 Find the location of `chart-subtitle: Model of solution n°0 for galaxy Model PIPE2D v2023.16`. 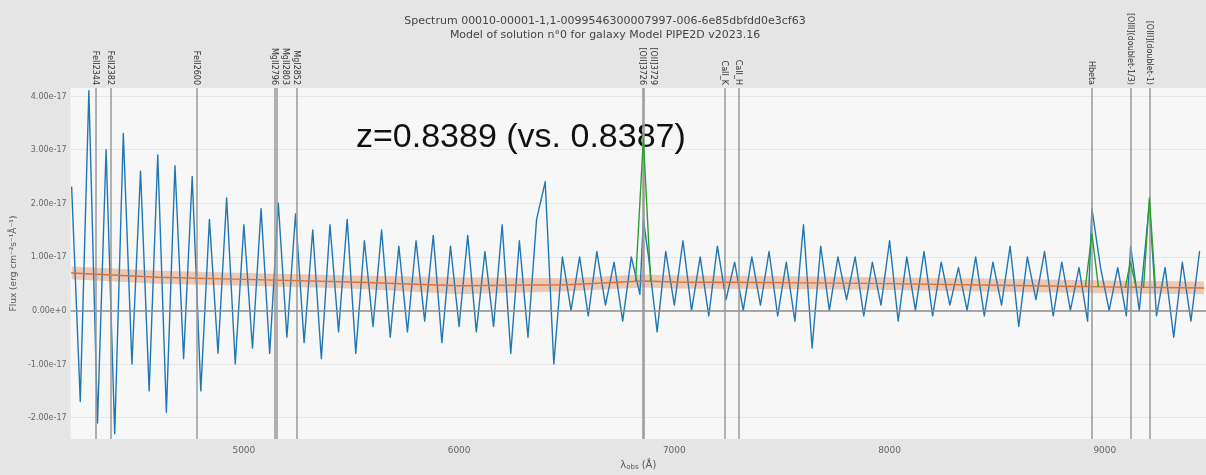

chart-subtitle: Model of solution n°0 for galaxy Model PIPE2D v2023.16 is located at coordinates (605, 34).